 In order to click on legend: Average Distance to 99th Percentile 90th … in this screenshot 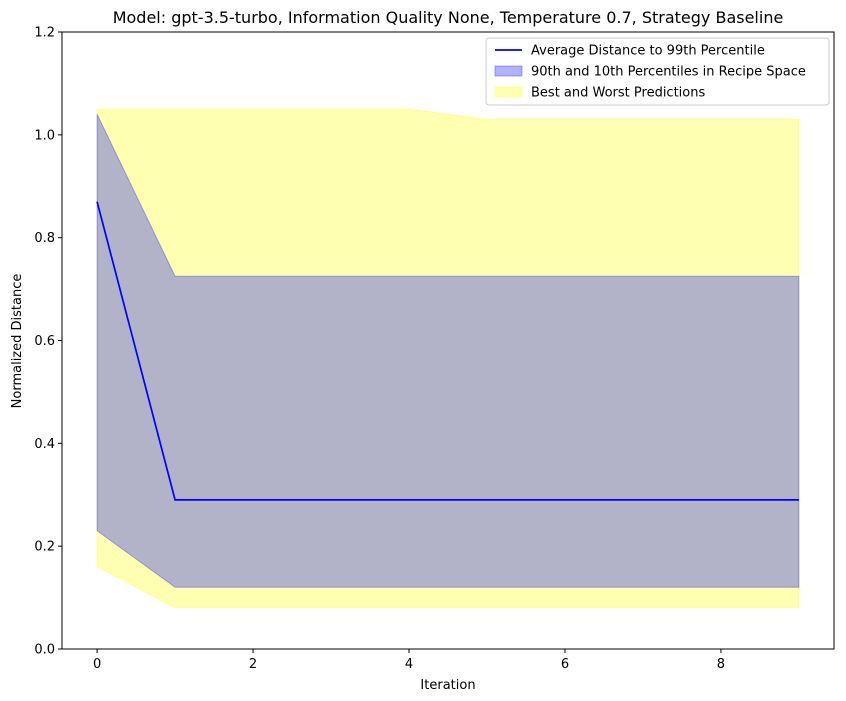, I will do `click(657, 71)`.